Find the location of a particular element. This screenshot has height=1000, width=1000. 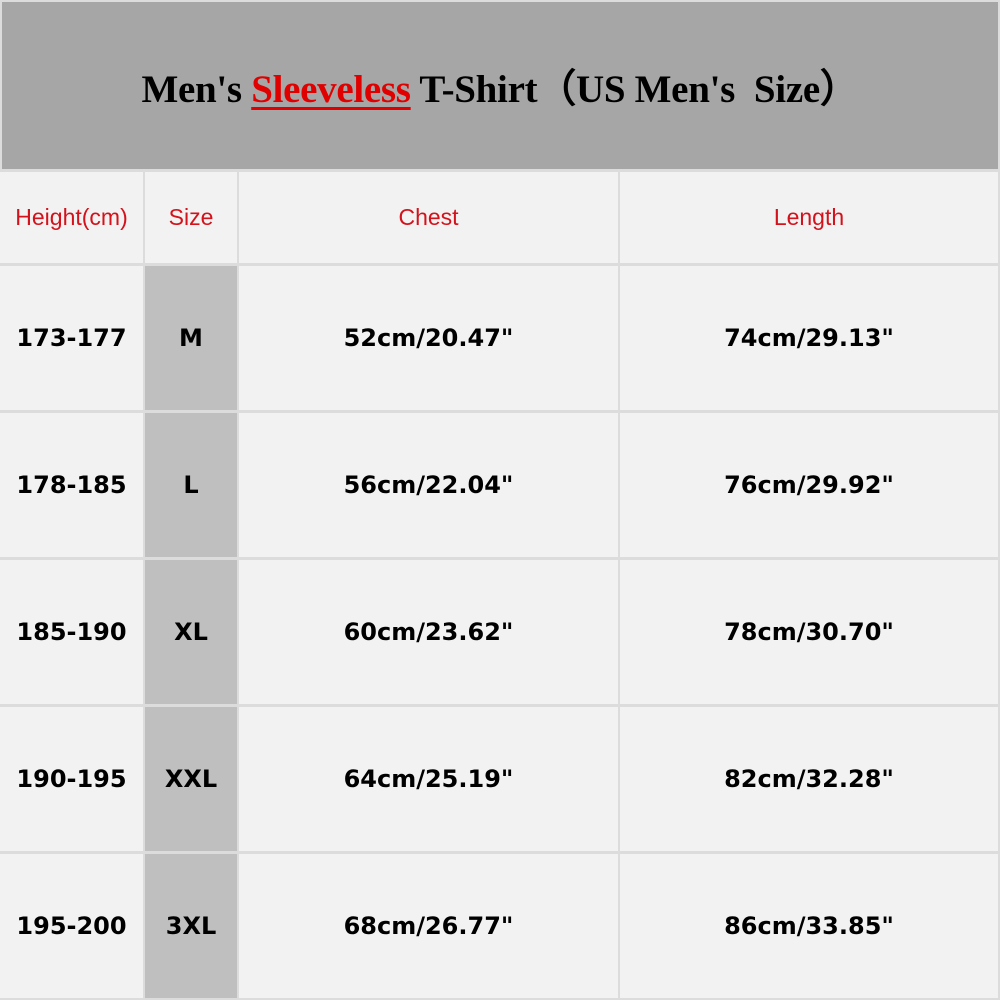

cell-size: L is located at coordinates (191, 485).